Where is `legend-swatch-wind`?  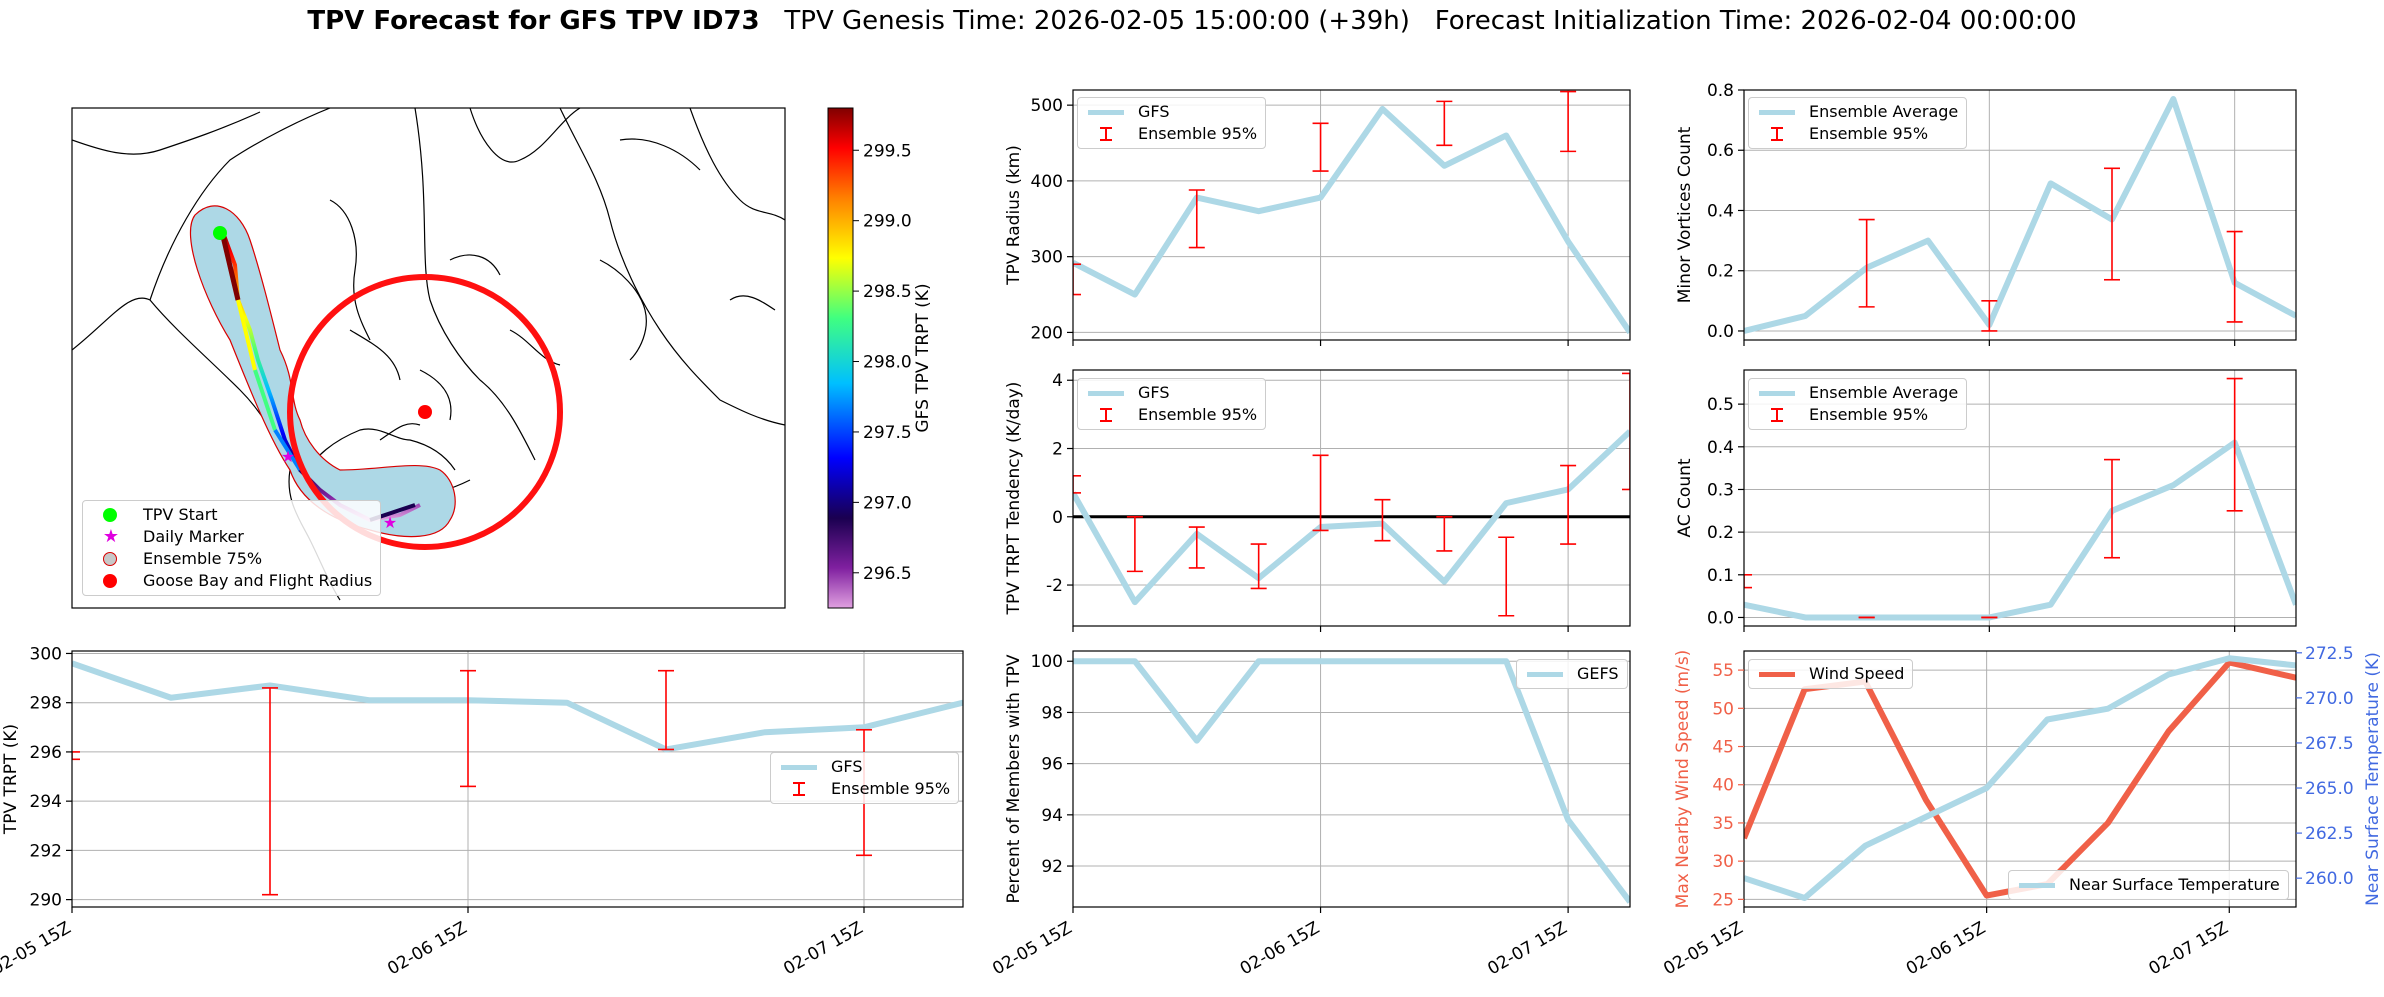
legend-swatch-wind is located at coordinates (1777, 674).